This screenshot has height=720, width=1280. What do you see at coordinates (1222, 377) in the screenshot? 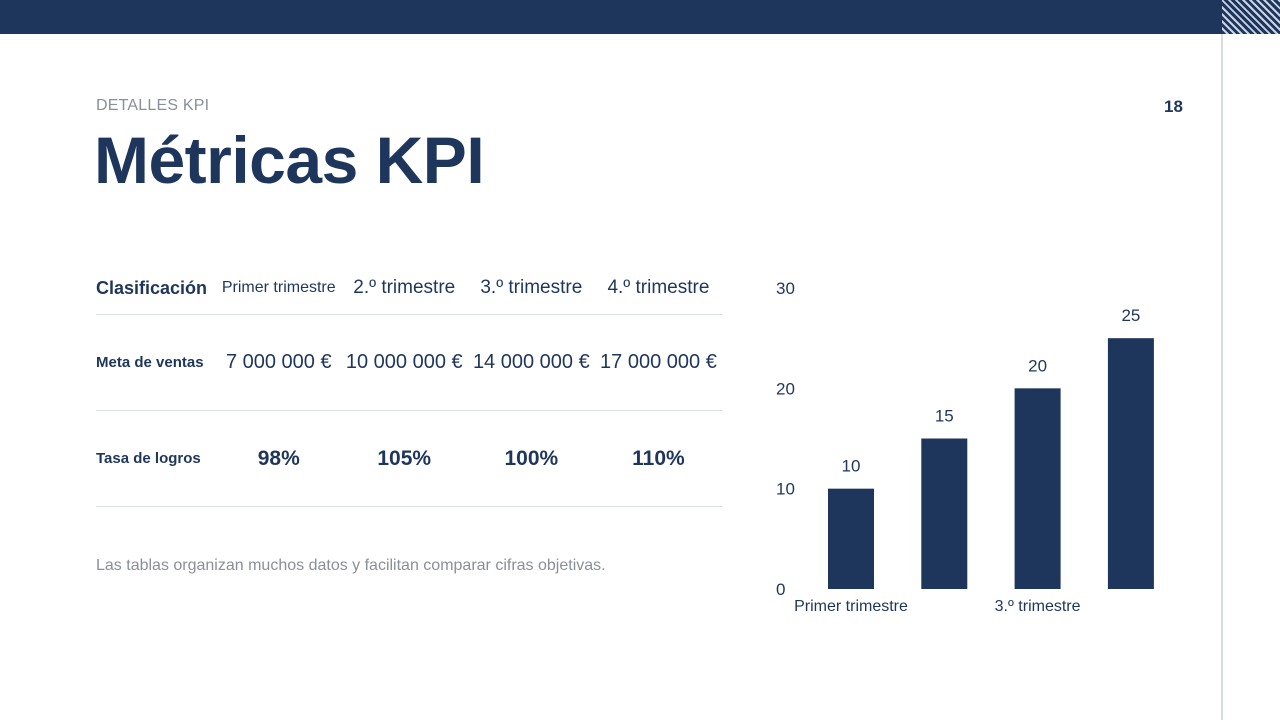
I see `vertical-divider` at bounding box center [1222, 377].